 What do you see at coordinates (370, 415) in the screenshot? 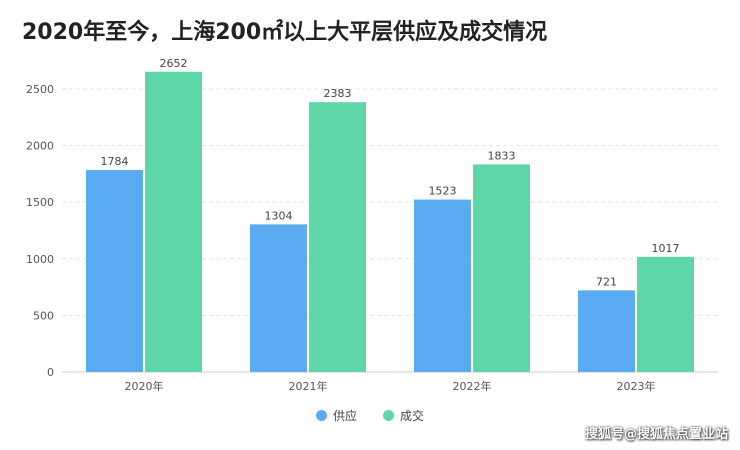
I see `legend: 供应 成交` at bounding box center [370, 415].